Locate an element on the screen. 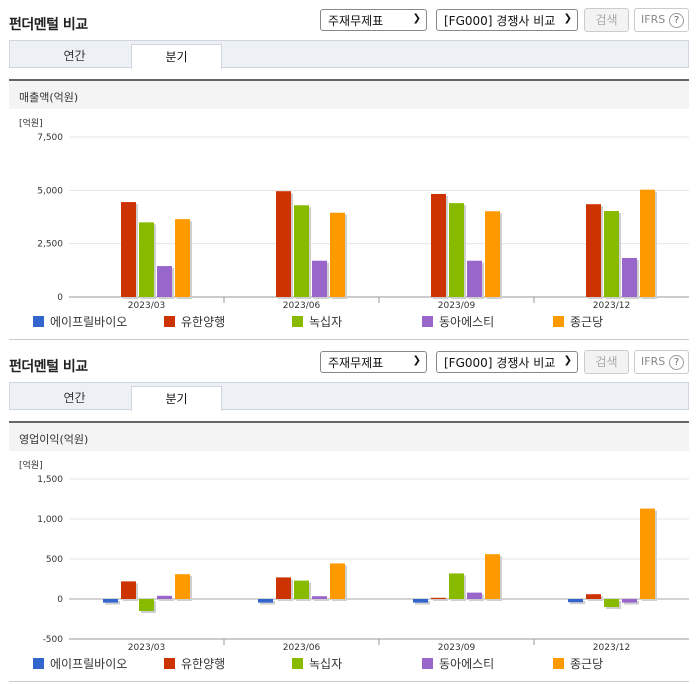 The height and width of the screenshot is (684, 696). legend-label: 유한양행 is located at coordinates (203, 322).